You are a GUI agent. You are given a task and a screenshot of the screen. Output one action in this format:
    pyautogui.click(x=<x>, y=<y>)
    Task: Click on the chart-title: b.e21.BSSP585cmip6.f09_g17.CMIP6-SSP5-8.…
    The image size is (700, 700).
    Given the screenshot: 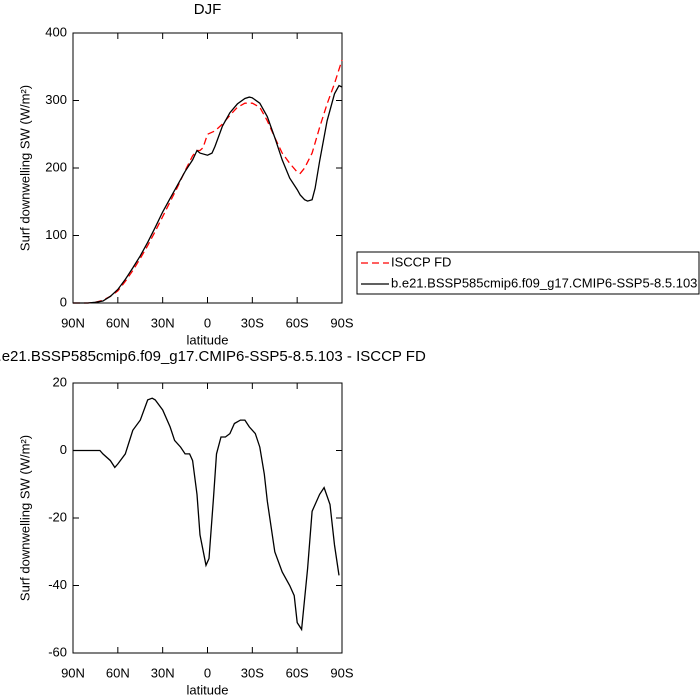 What is the action you would take?
    pyautogui.click(x=213, y=356)
    